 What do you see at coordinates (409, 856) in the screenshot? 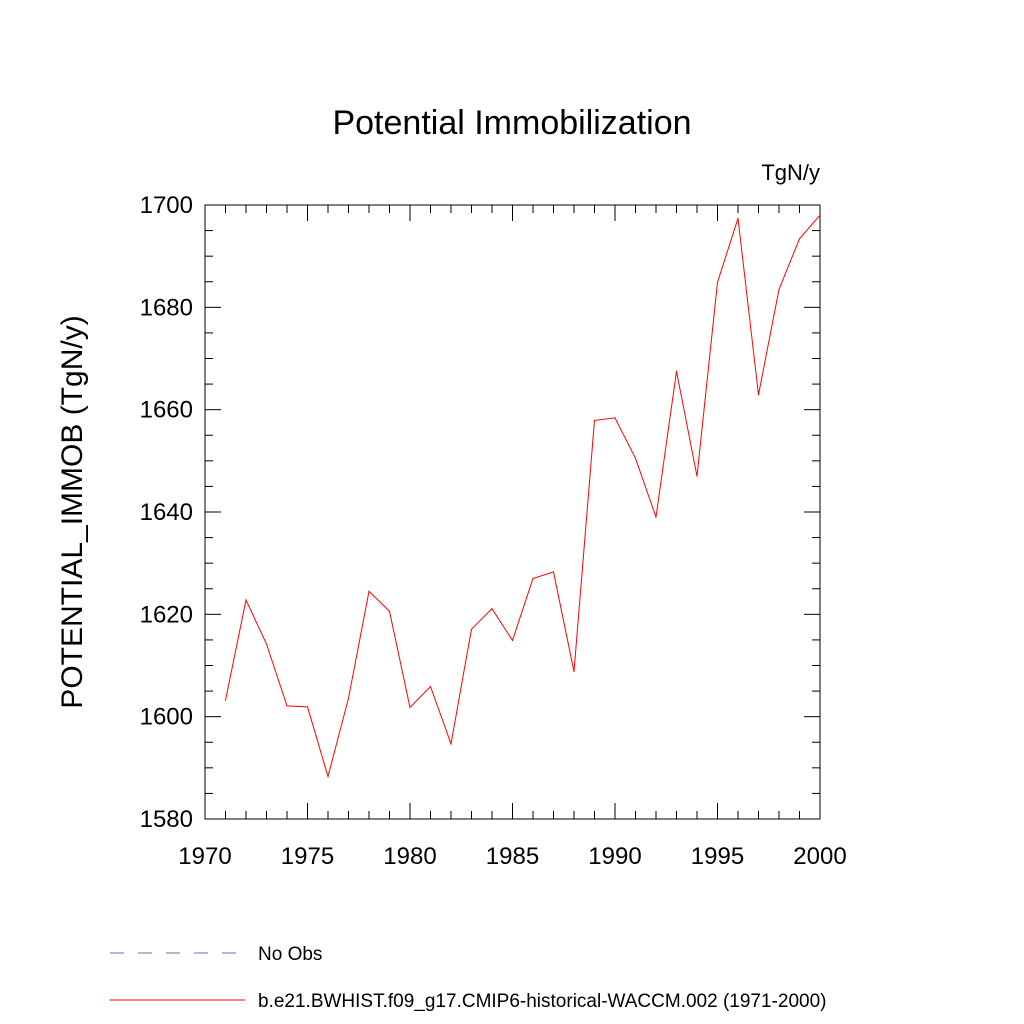
I see `x-tick-label: 1980` at bounding box center [409, 856].